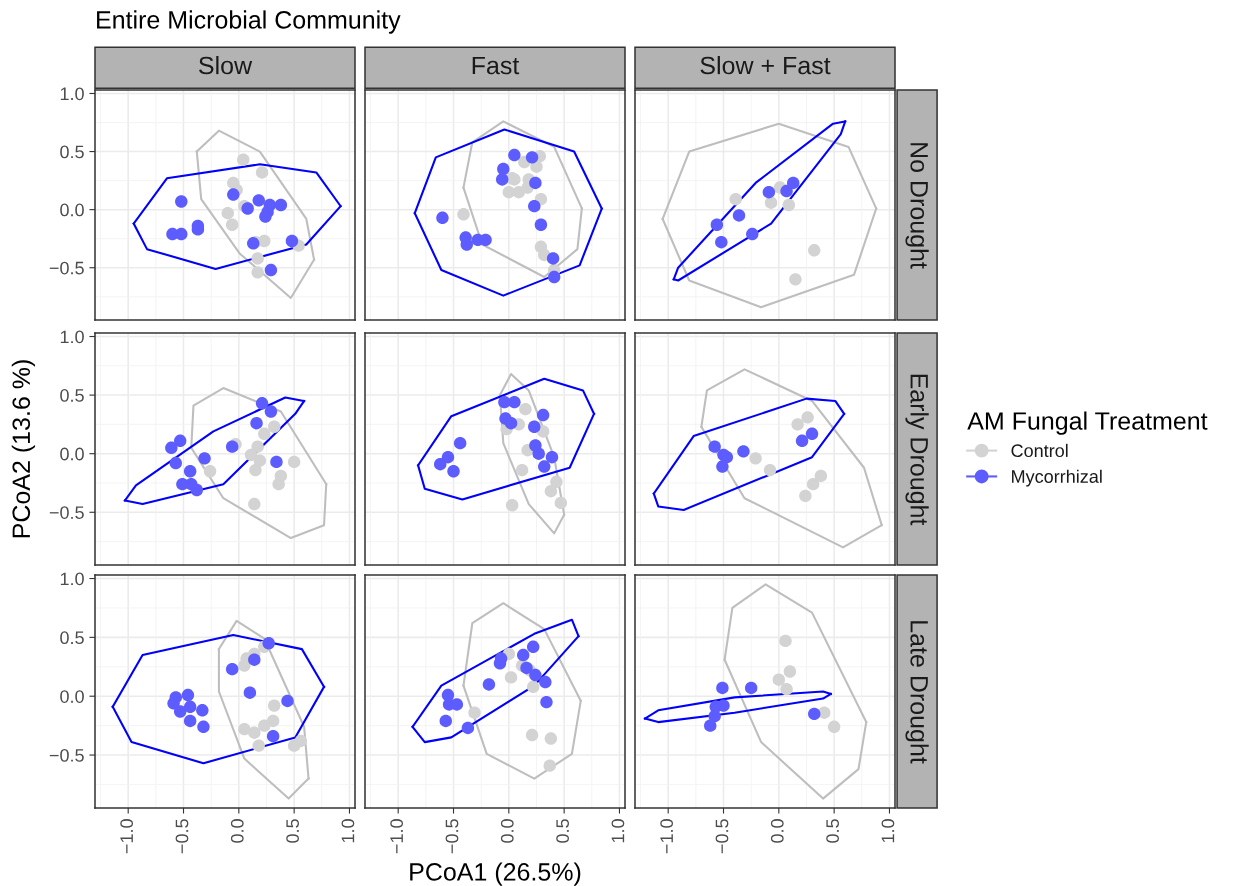  Describe the element at coordinates (1057, 478) in the screenshot. I see `legend-label: Mycorrhizal` at that location.